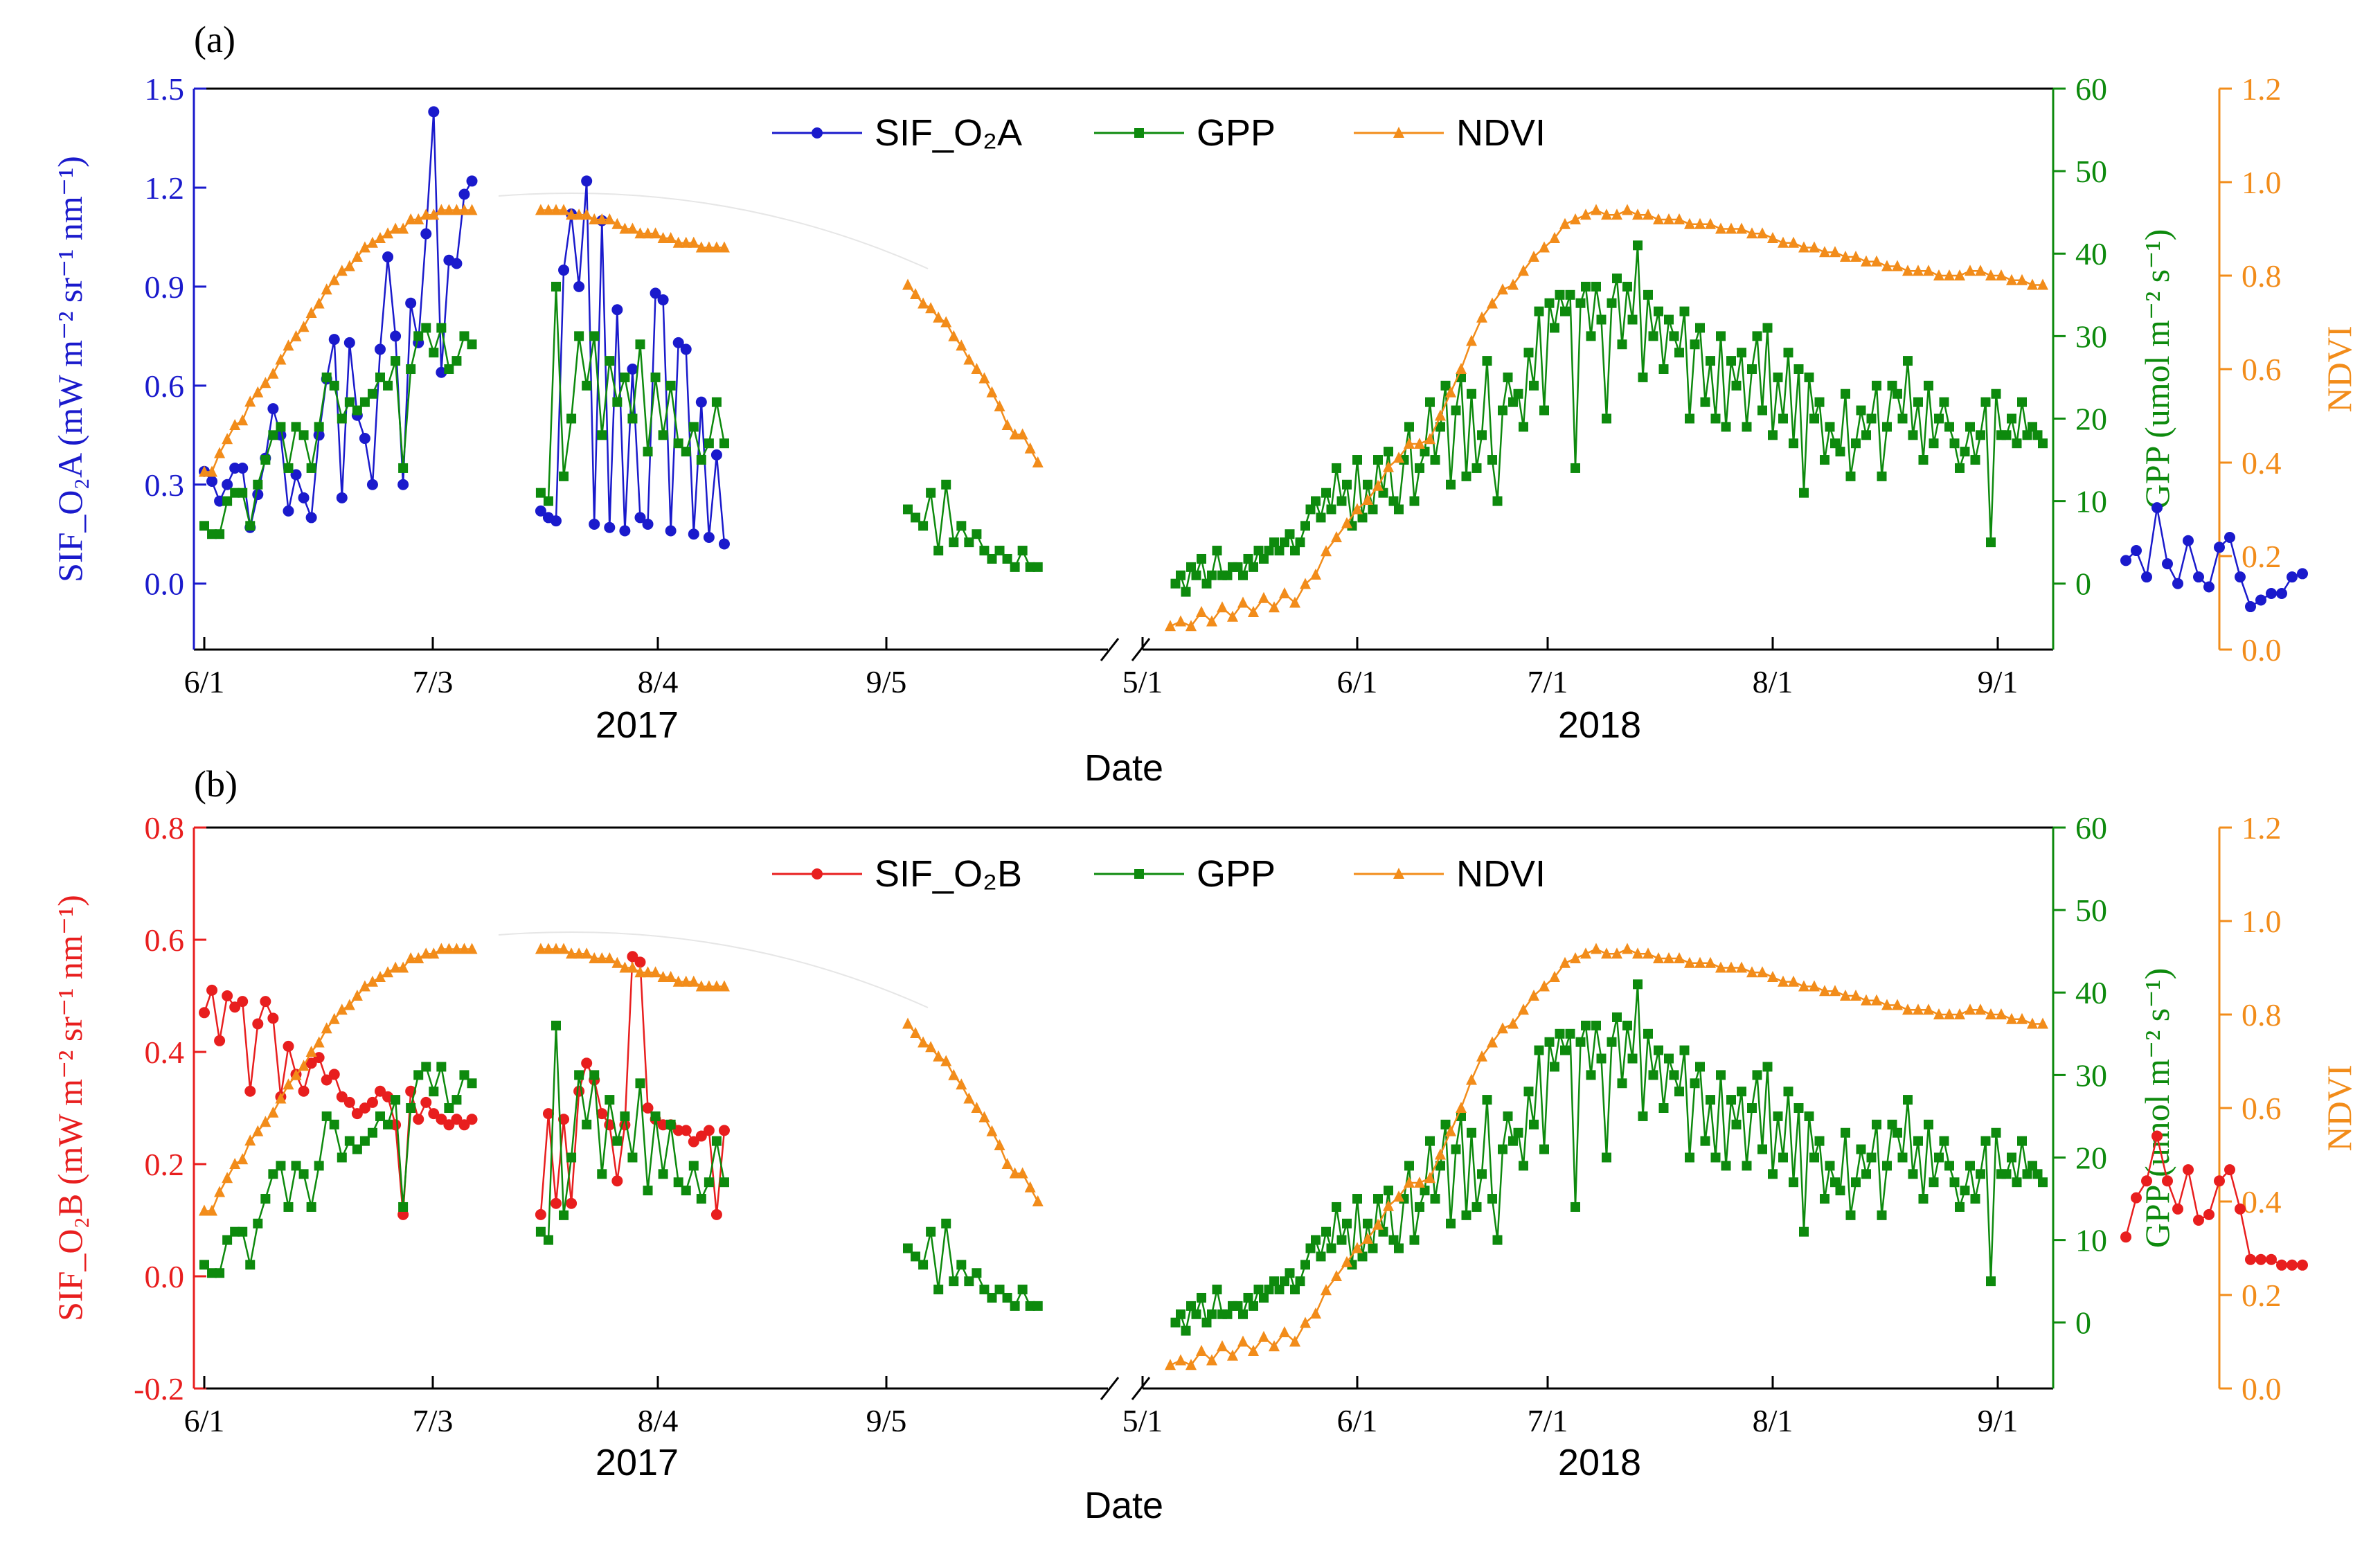 The image size is (2380, 1563). I want to click on ndvi-y-tick-label: 0.2, so click(2262, 1295).